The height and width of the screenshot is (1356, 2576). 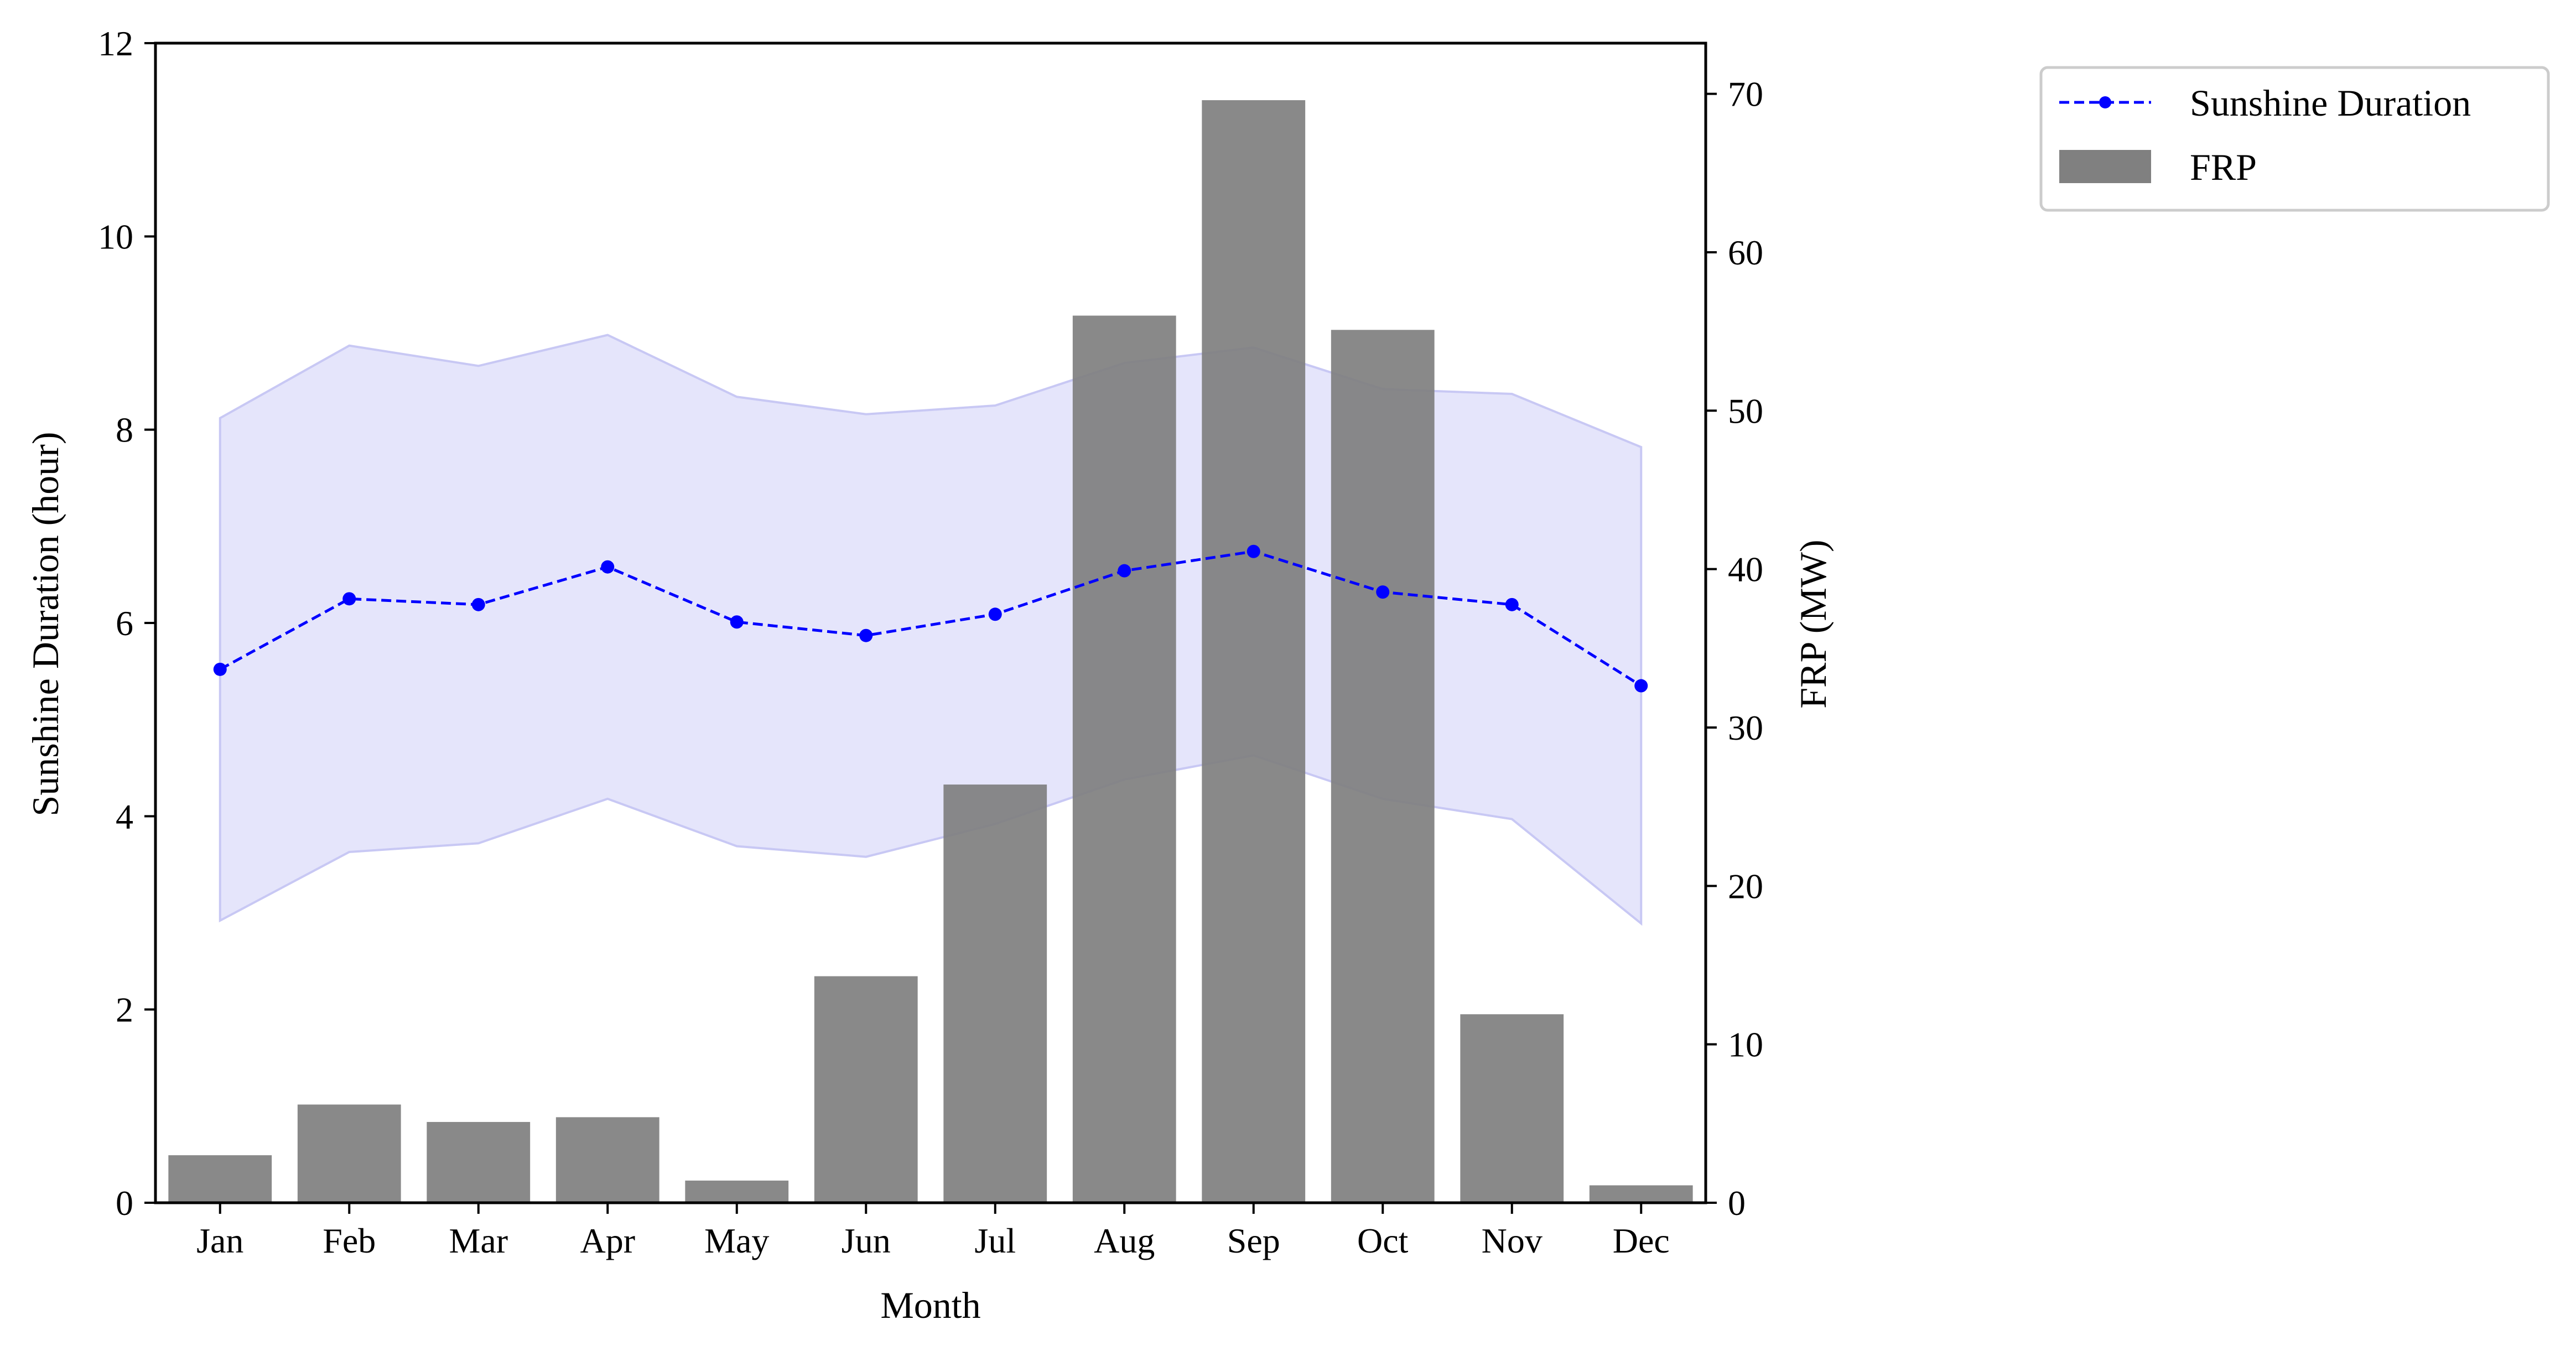 What do you see at coordinates (1746, 886) in the screenshot?
I see `y-right-tick-label: 20` at bounding box center [1746, 886].